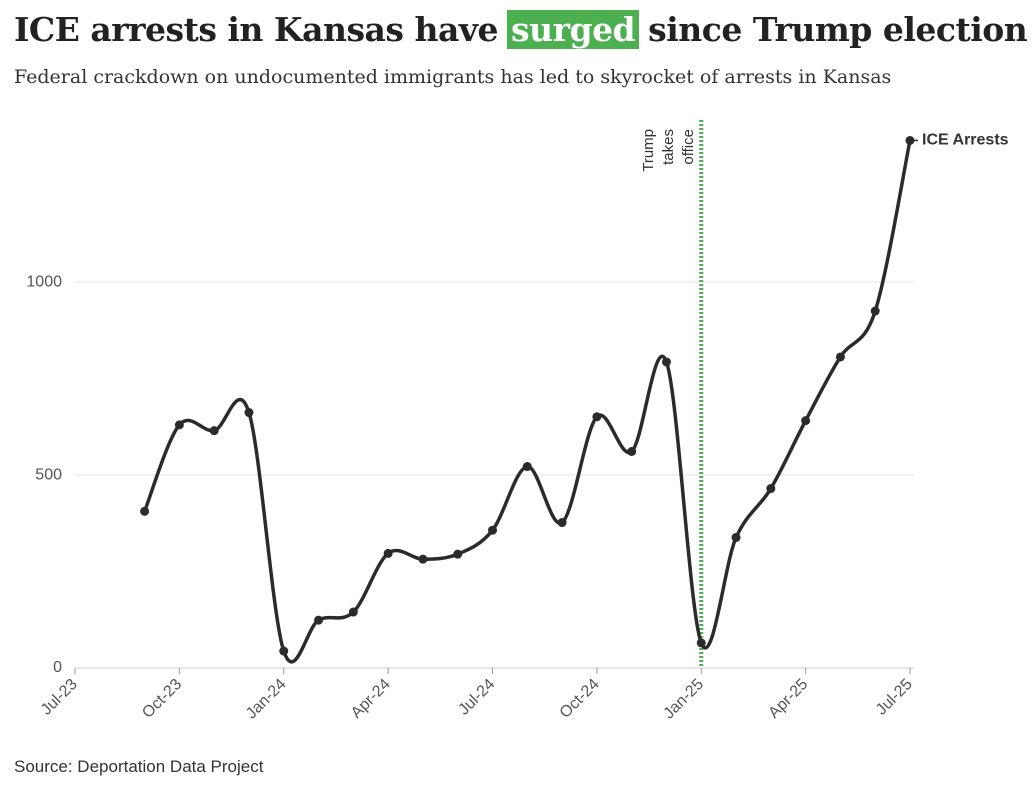 The image size is (1035, 793). Describe the element at coordinates (139, 766) in the screenshot. I see `source-note: Source: Deportation Data Project` at that location.